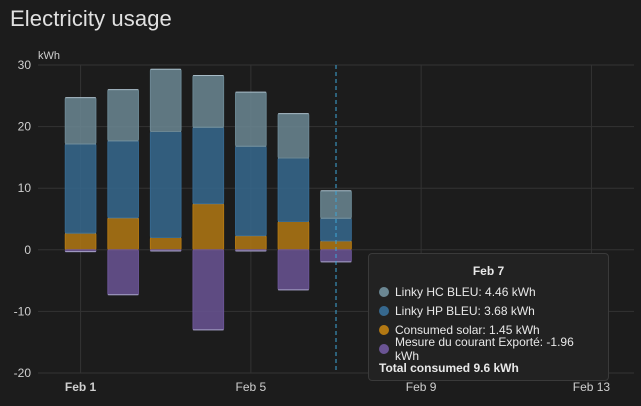 This screenshot has width=641, height=406. I want to click on y-tick-label: -20, so click(23, 373).